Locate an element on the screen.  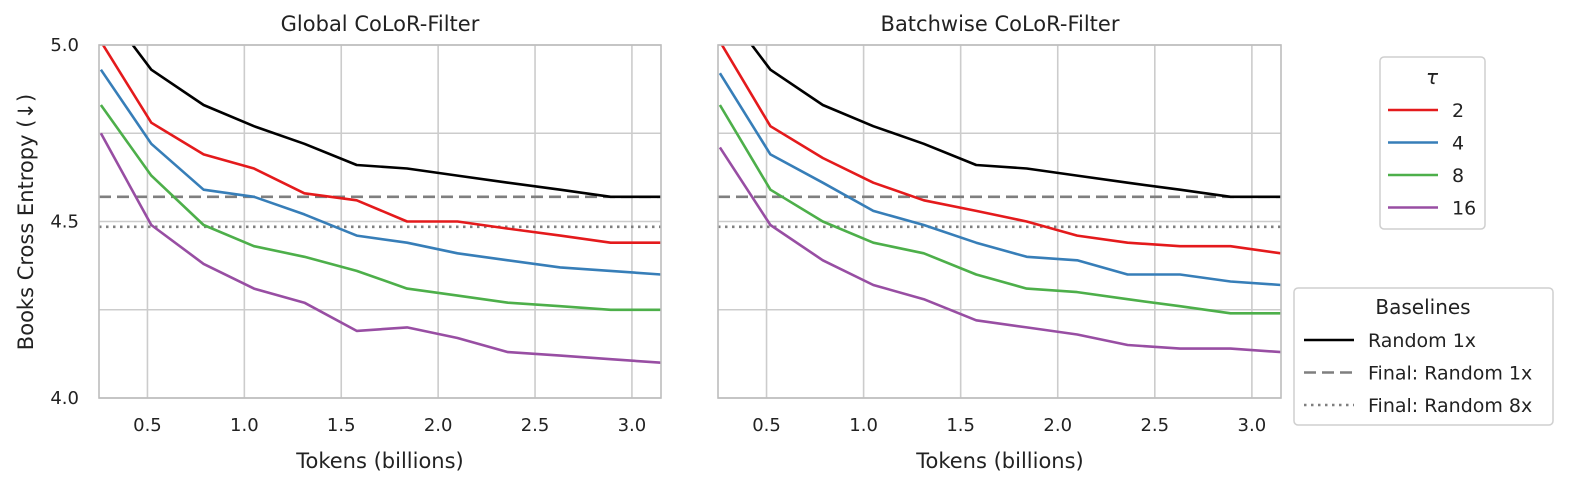
left-y-tick-label: 4.5 is located at coordinates (64, 222).